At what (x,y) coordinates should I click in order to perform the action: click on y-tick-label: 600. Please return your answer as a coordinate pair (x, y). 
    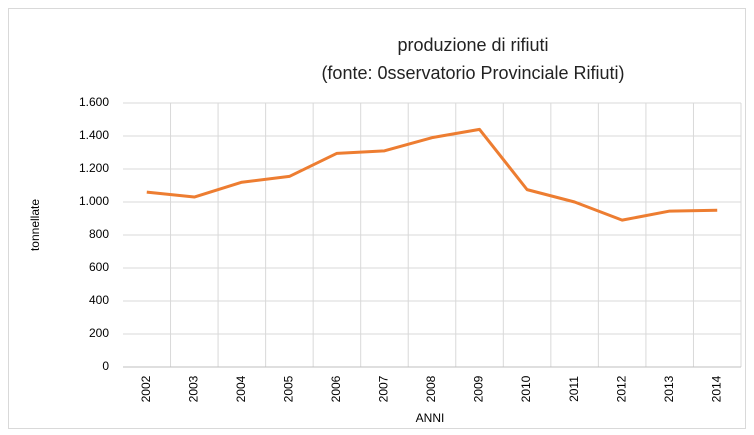
    Looking at the image, I should click on (99, 267).